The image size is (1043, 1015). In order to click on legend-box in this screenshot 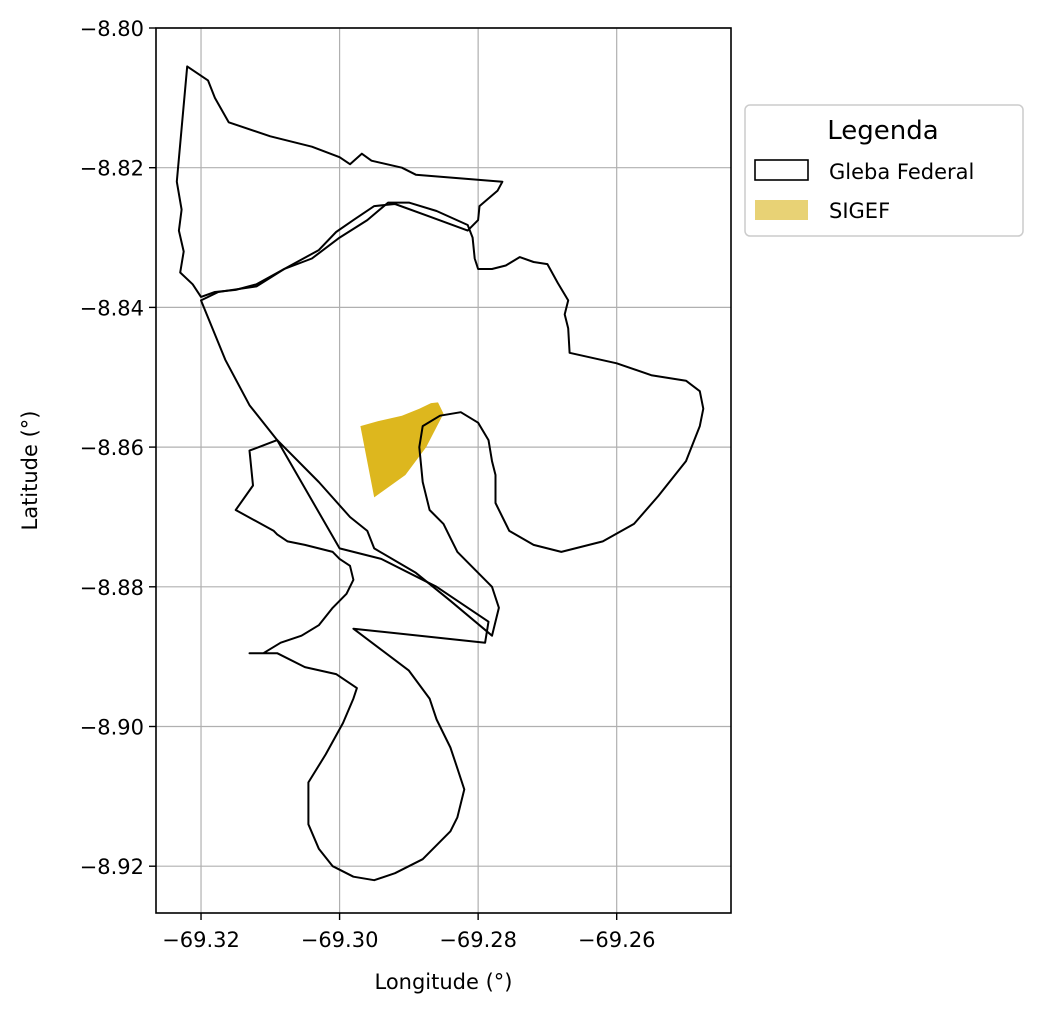, I will do `click(884, 170)`.